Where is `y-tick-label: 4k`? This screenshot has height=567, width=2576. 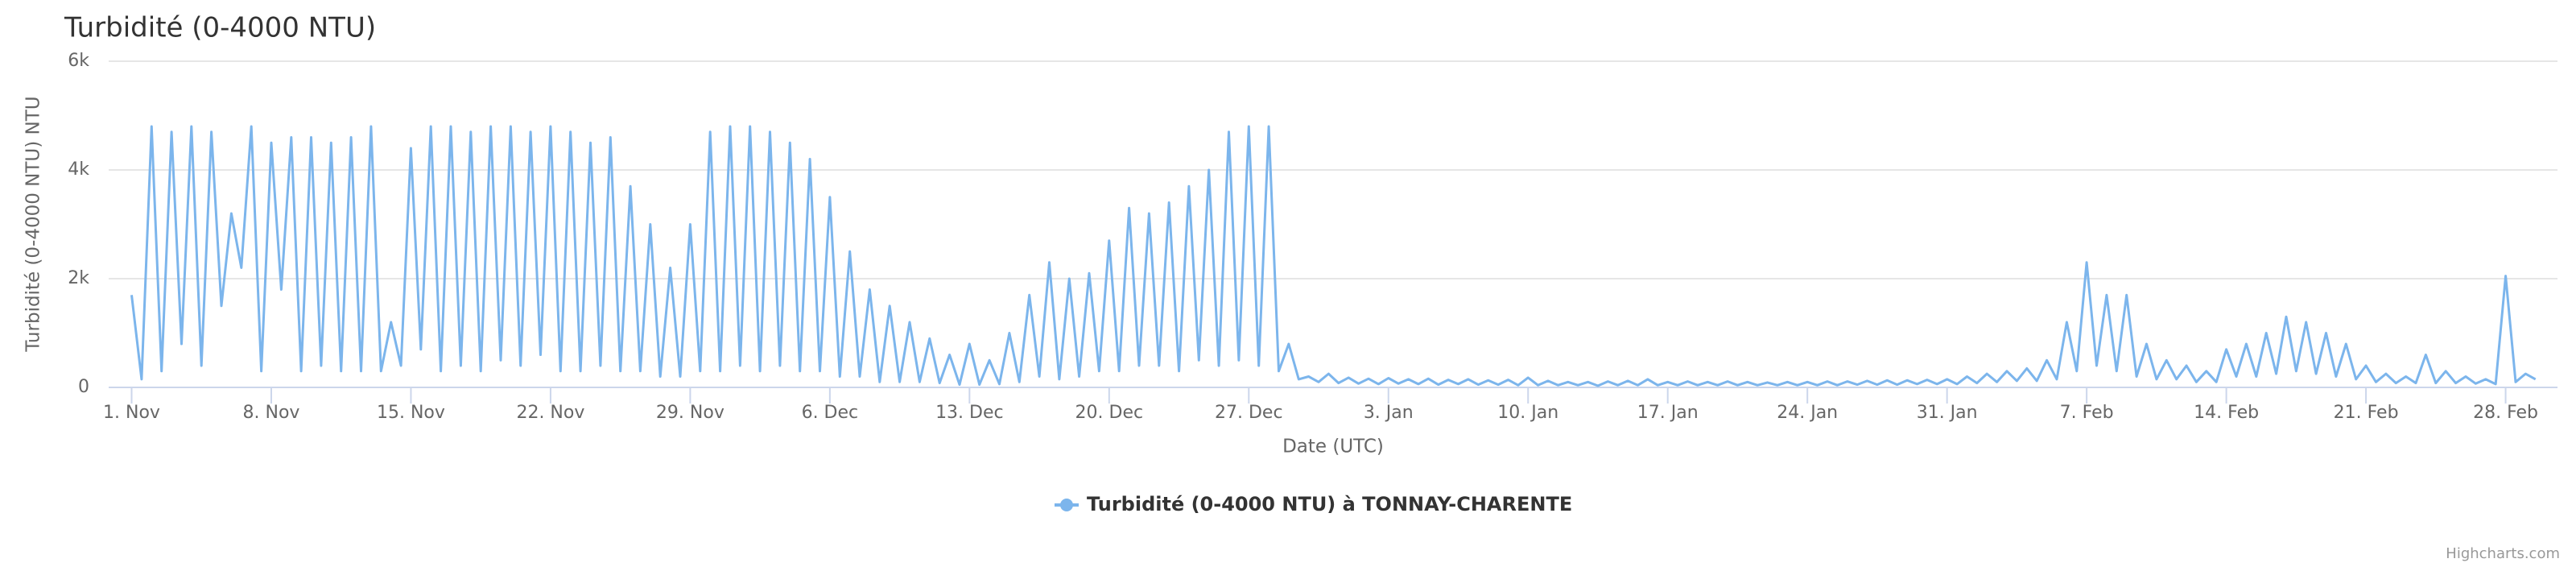
y-tick-label: 4k is located at coordinates (78, 169).